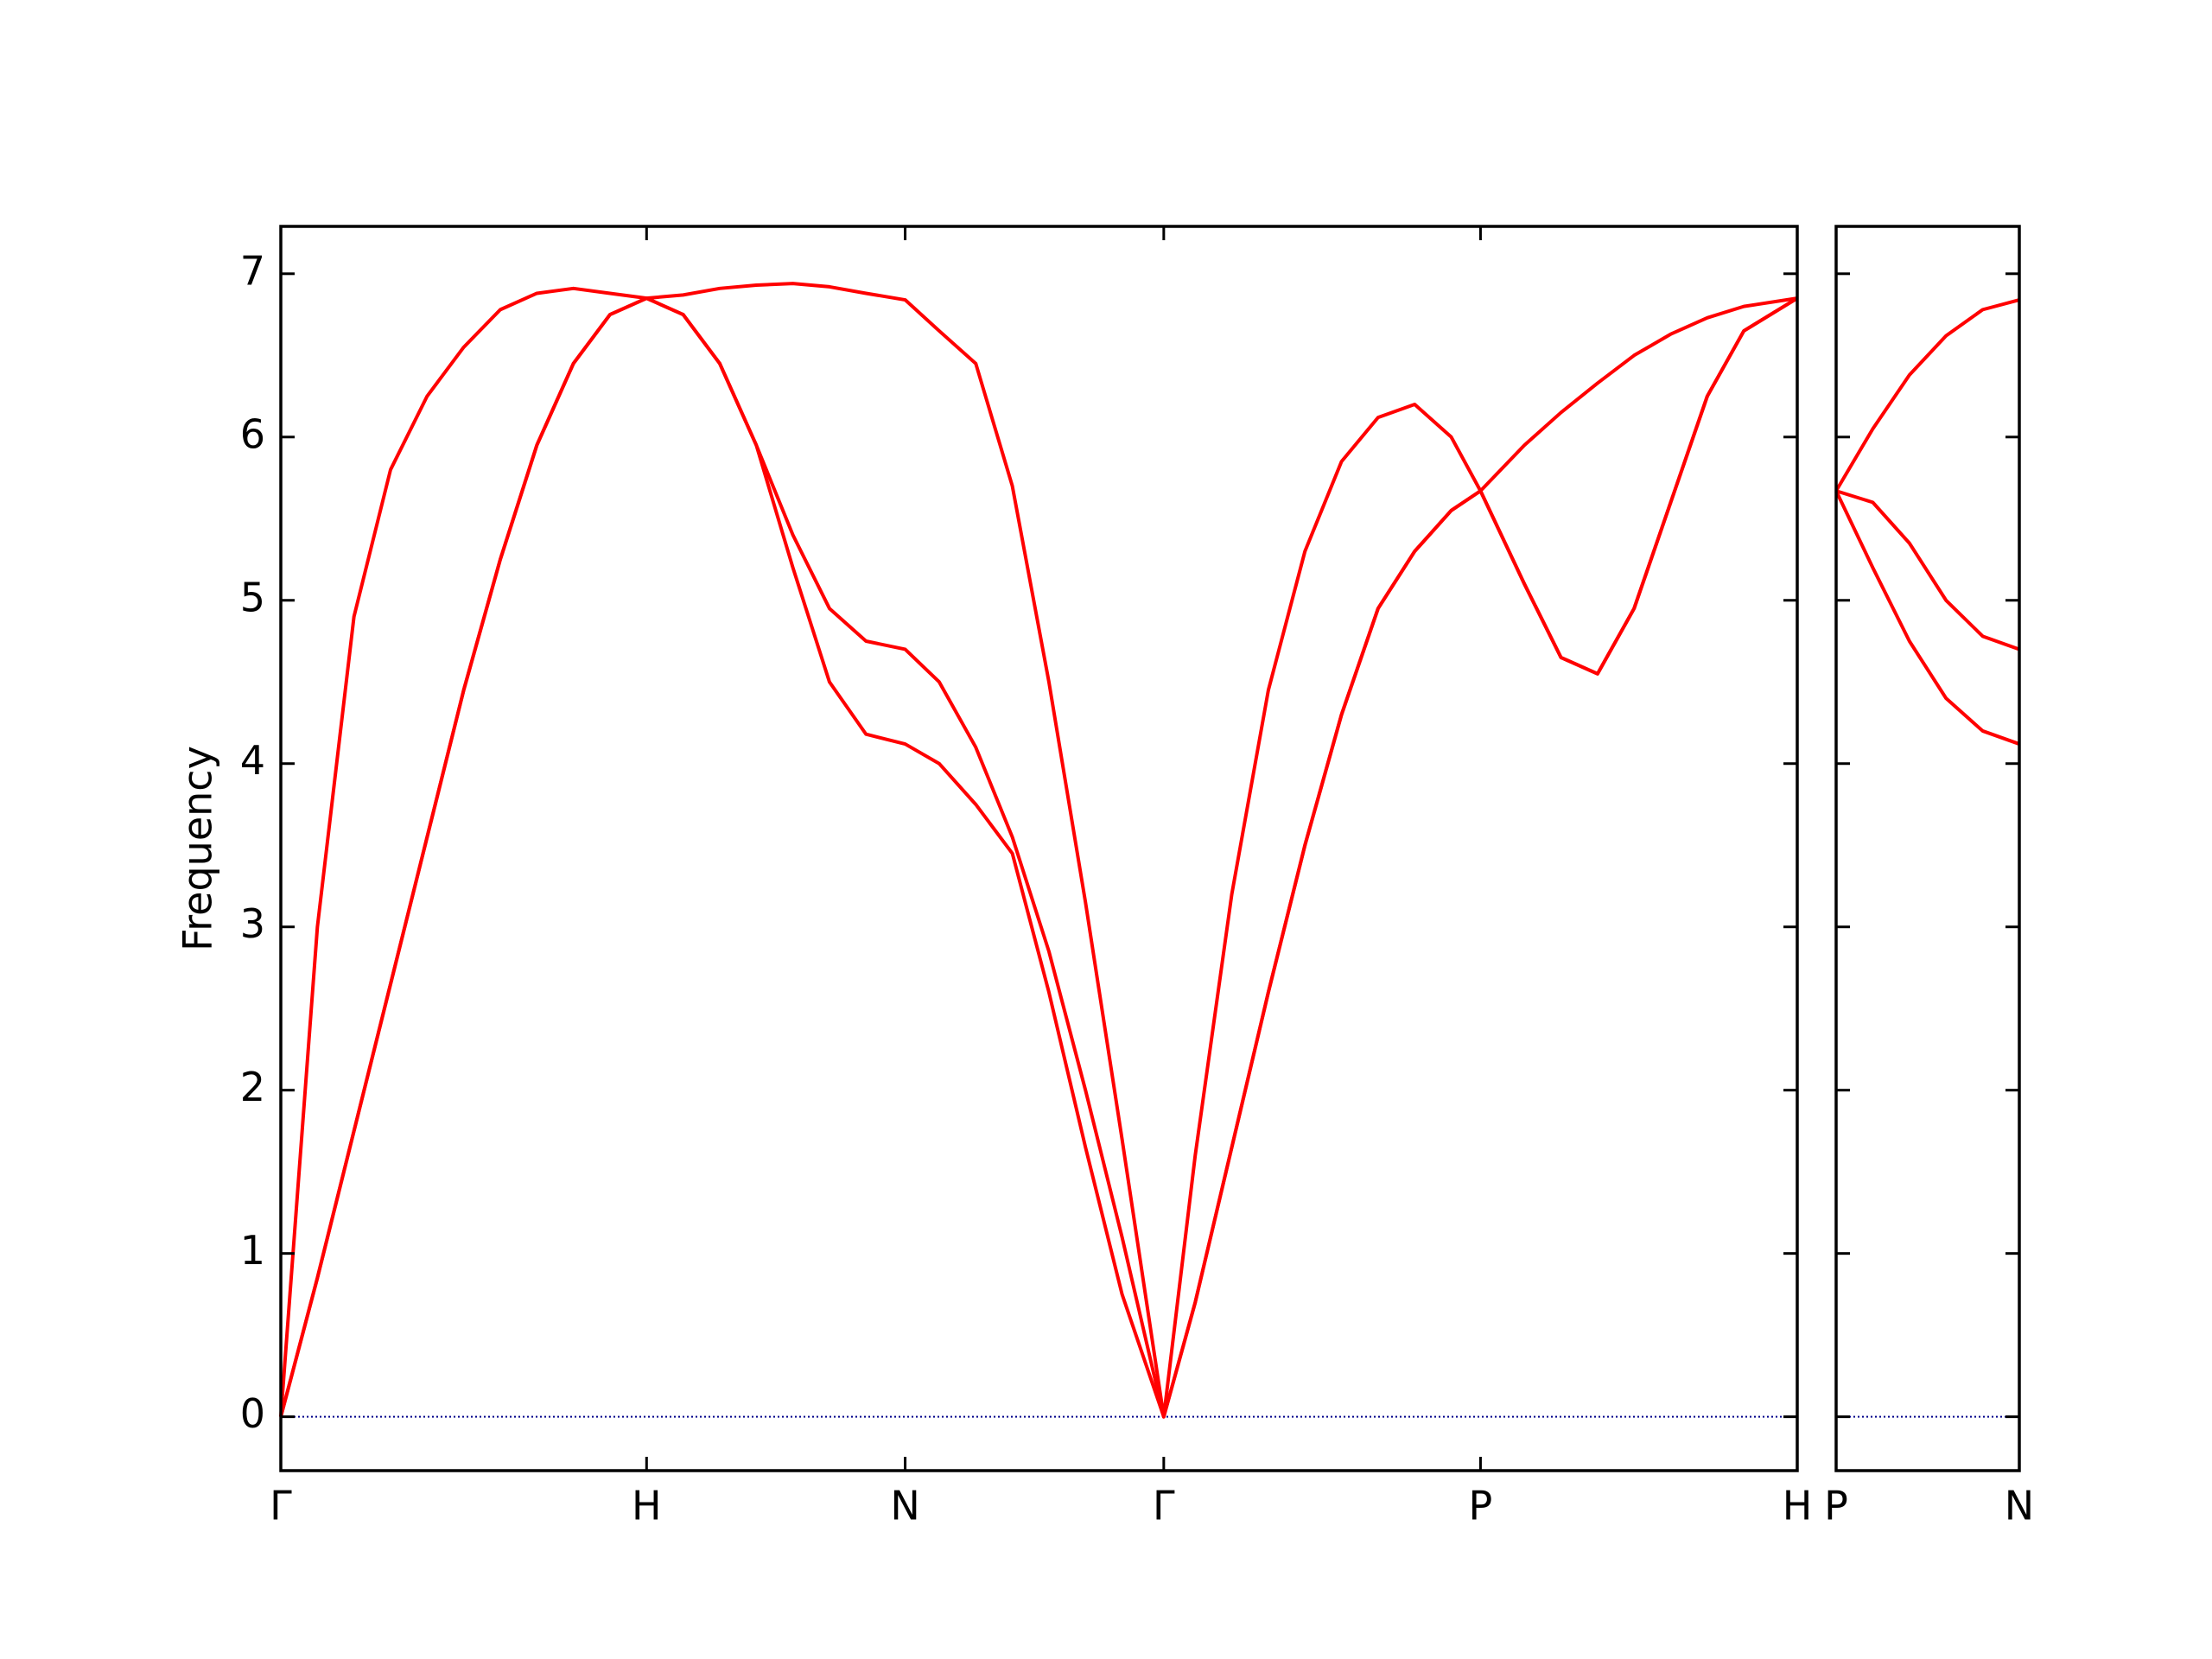  What do you see at coordinates (198, 848) in the screenshot?
I see `y-axis-label: Frequency` at bounding box center [198, 848].